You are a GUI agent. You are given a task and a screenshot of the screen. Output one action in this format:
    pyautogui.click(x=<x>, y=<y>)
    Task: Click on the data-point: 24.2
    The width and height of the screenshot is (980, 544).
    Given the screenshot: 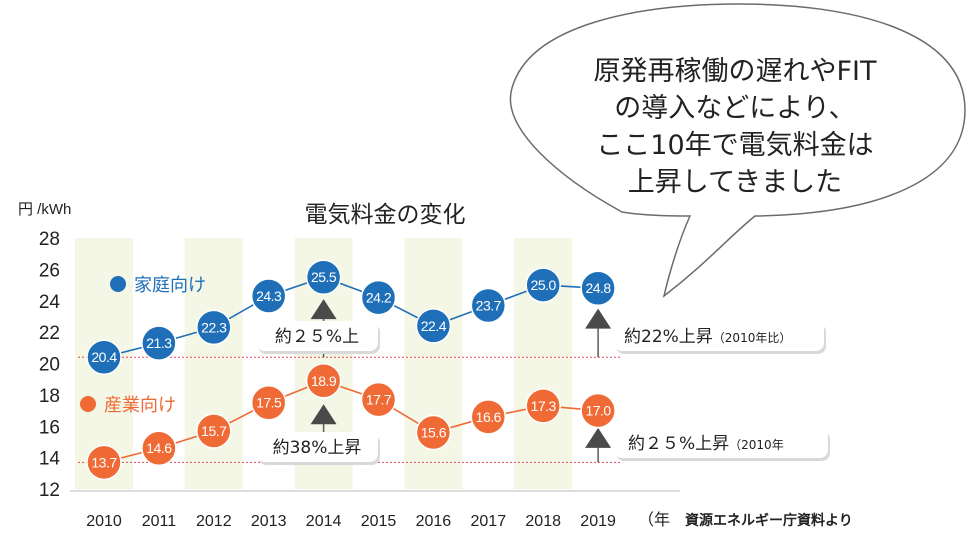 What is the action you would take?
    pyautogui.click(x=378, y=297)
    